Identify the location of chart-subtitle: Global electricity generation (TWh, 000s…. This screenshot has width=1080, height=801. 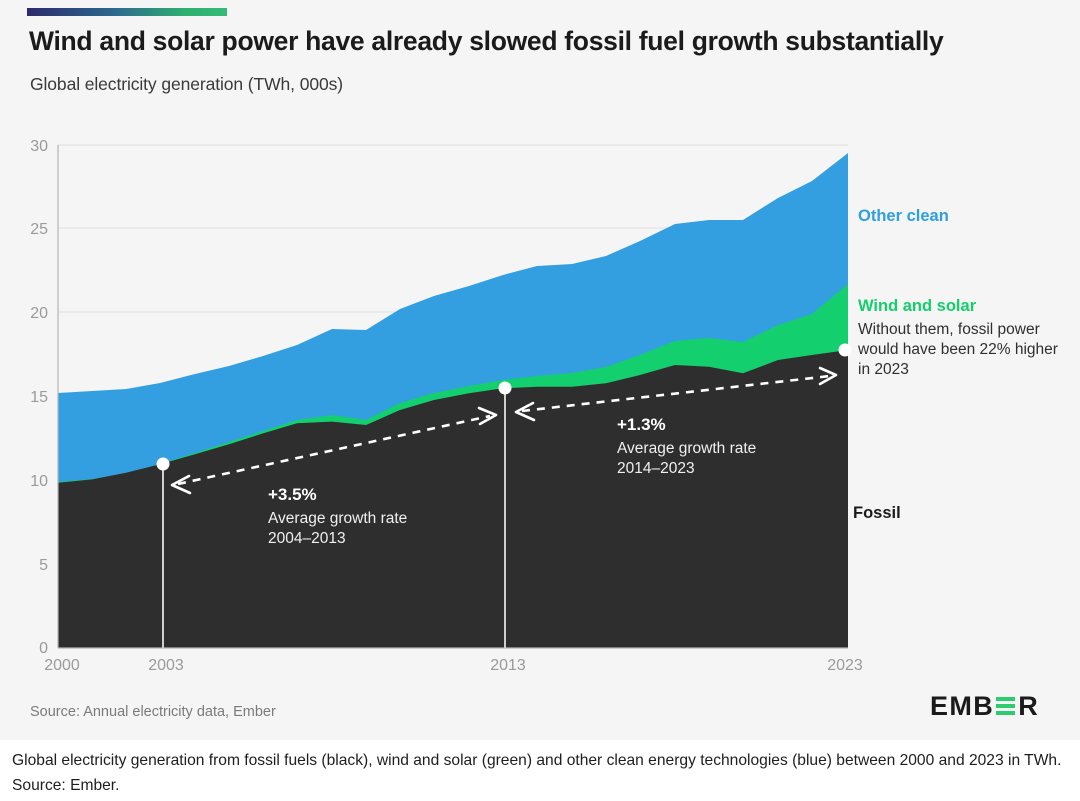
(186, 84).